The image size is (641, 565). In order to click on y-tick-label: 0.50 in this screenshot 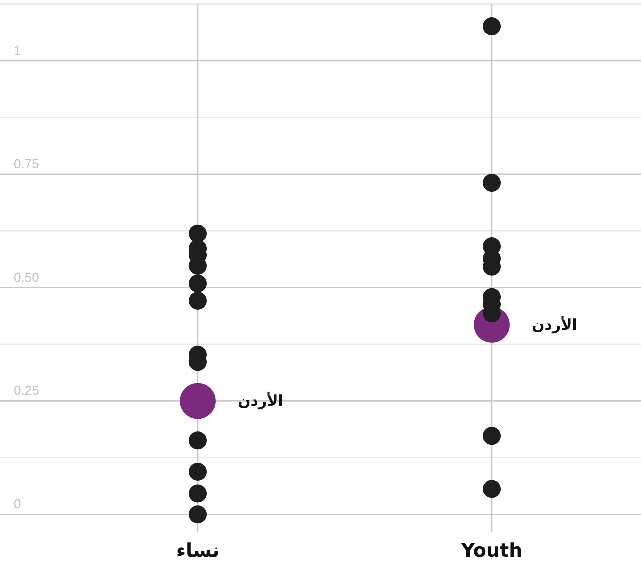, I will do `click(27, 277)`.